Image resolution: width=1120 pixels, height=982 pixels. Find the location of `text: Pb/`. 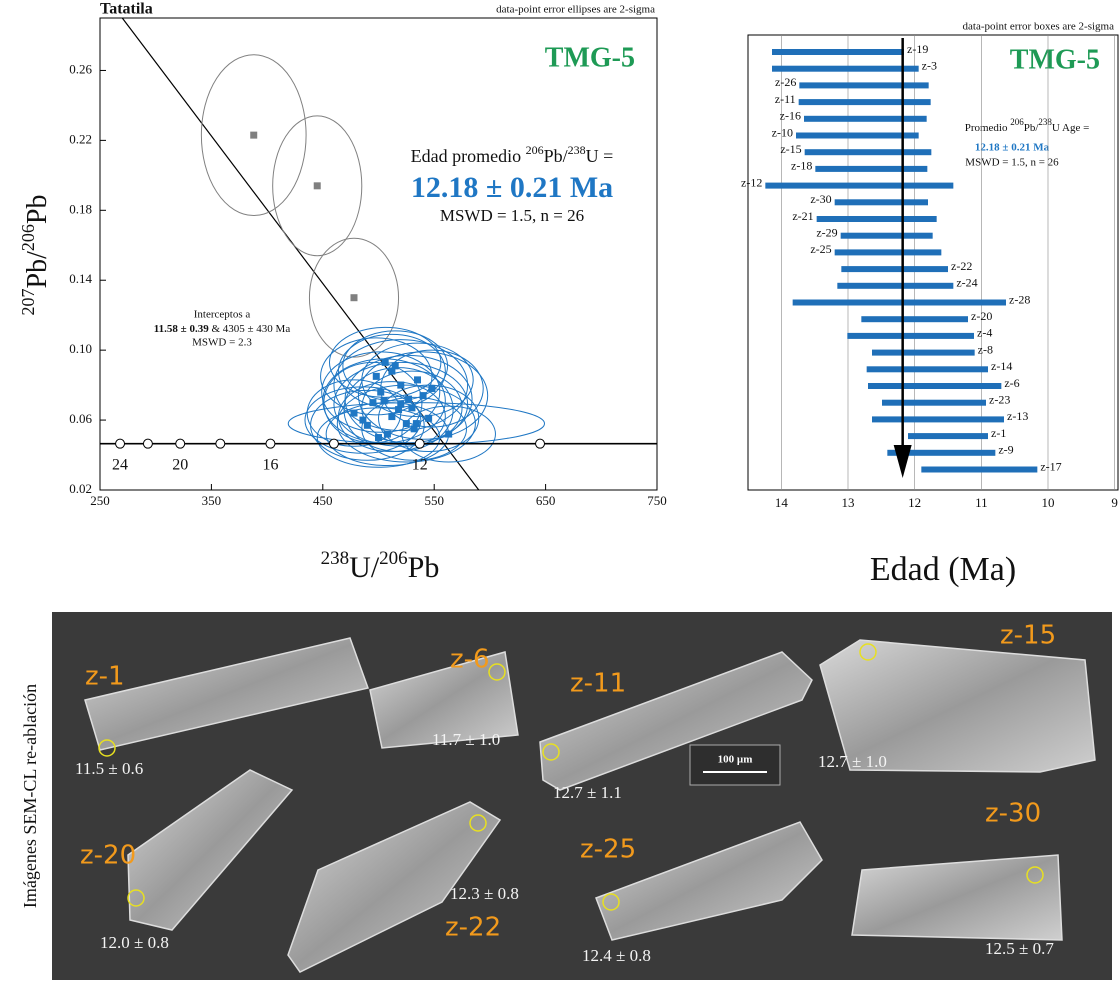

text: Pb/ is located at coordinates (1032, 128).